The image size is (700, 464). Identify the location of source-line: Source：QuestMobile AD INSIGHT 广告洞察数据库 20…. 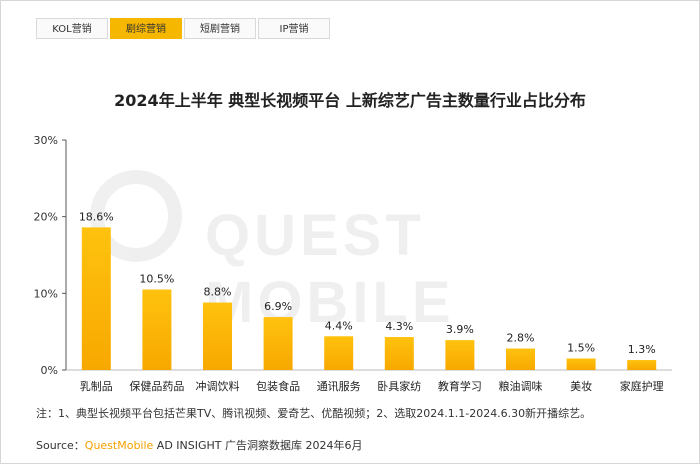
(199, 445).